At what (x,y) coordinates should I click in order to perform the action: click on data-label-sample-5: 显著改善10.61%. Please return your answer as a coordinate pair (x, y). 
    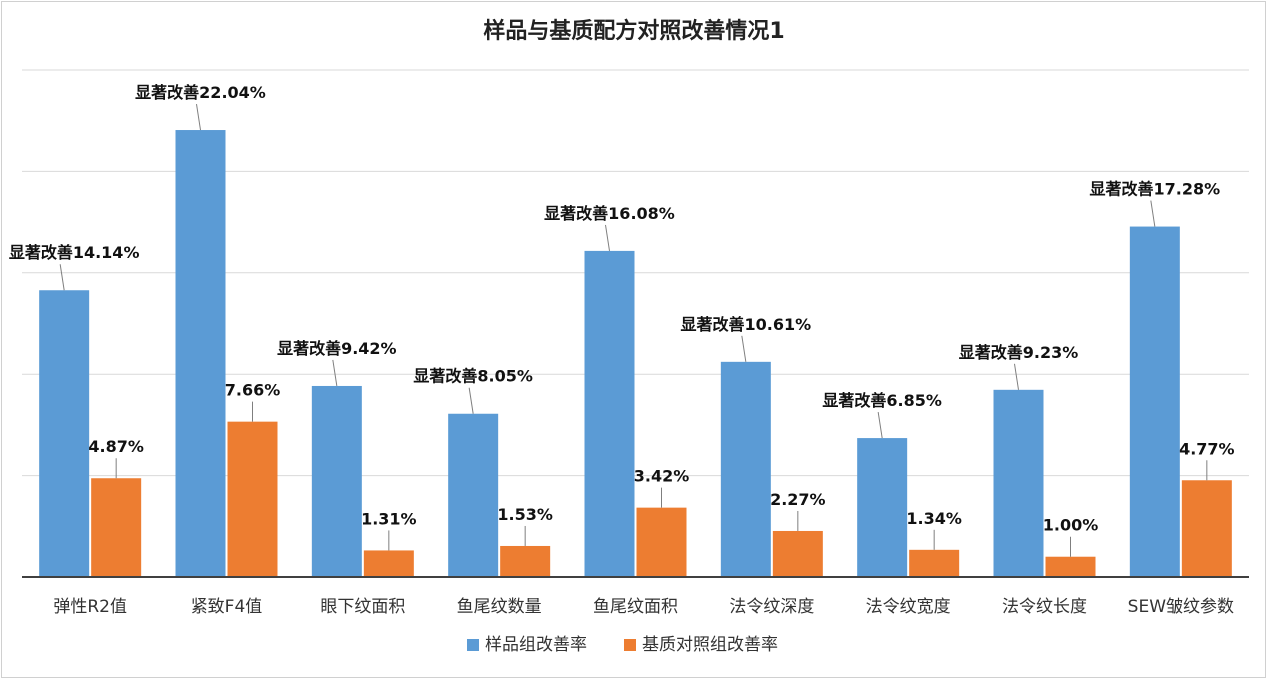
    Looking at the image, I should click on (746, 324).